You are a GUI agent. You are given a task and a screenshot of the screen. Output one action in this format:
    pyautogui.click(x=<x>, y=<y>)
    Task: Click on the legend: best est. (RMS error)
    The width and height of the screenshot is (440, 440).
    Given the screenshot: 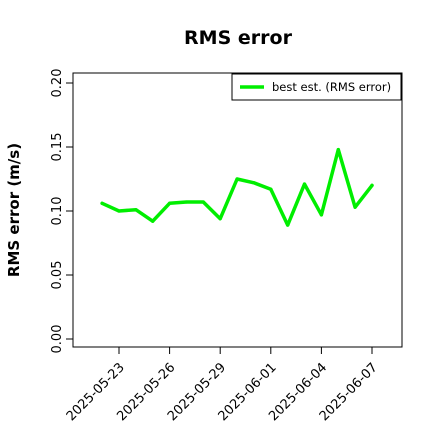 What is the action you would take?
    pyautogui.click(x=316, y=87)
    